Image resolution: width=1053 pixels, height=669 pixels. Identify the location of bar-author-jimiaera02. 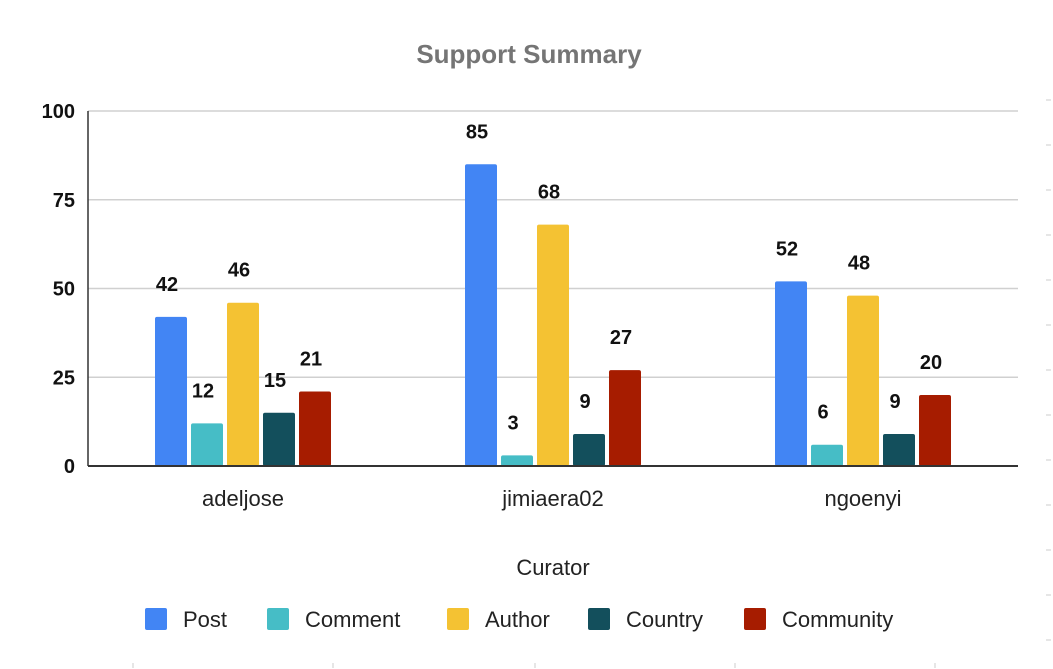
(553, 345).